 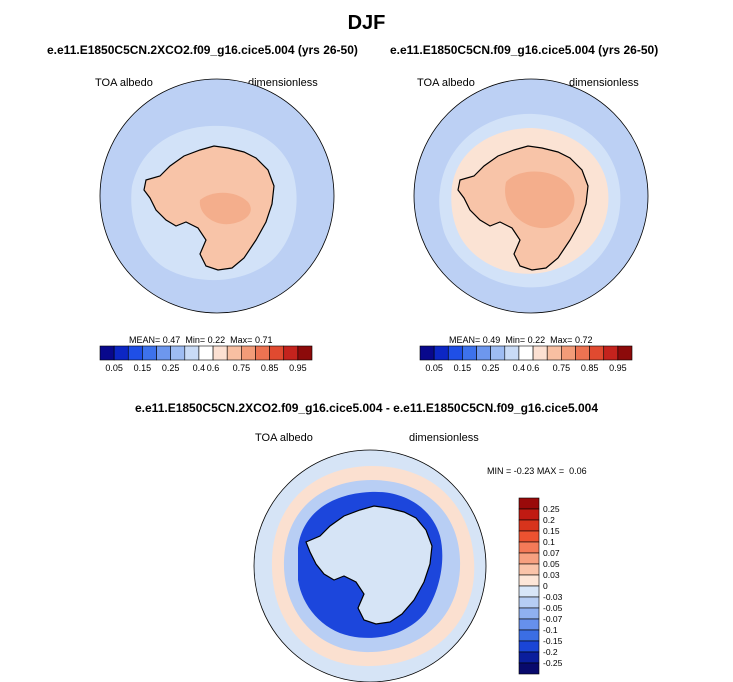 What do you see at coordinates (444, 438) in the screenshot?
I see `panel-3-right-label: dimensionless` at bounding box center [444, 438].